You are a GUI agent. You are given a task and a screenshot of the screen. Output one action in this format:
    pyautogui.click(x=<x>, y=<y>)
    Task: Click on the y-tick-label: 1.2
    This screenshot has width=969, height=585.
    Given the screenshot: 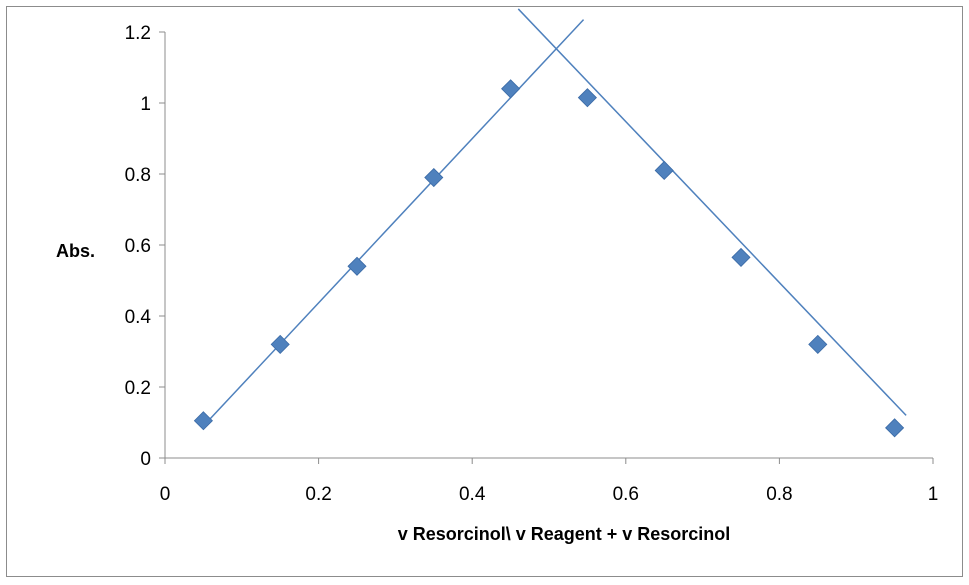 What is the action you would take?
    pyautogui.click(x=138, y=33)
    